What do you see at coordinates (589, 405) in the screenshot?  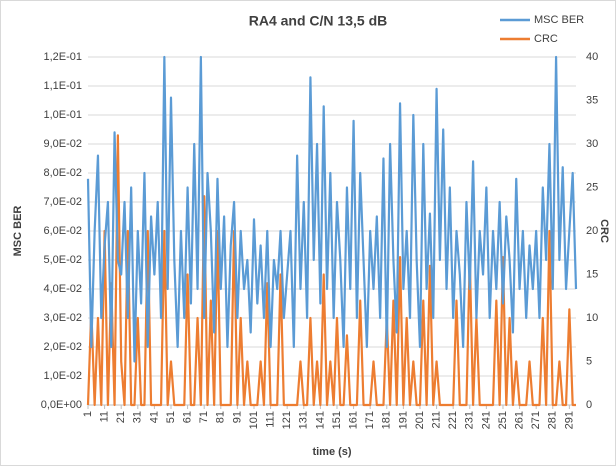 I see `y2-tick-label: 0` at bounding box center [589, 405].